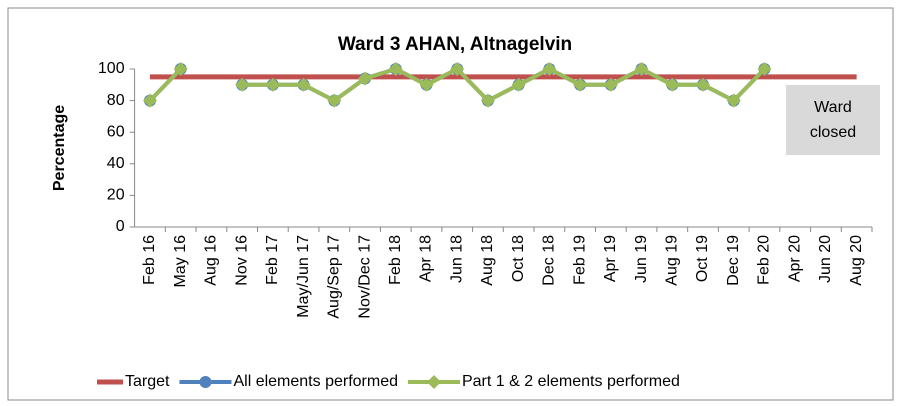 This screenshot has height=406, width=900. I want to click on x-tick-label: Feb 20, so click(764, 260).